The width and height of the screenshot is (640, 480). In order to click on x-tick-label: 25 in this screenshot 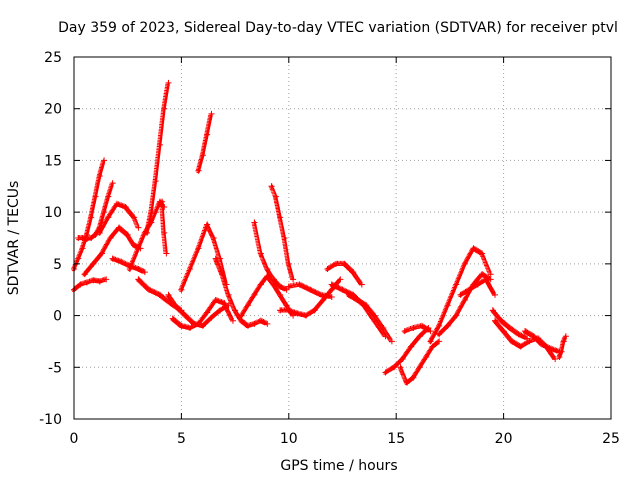, I will do `click(611, 439)`.